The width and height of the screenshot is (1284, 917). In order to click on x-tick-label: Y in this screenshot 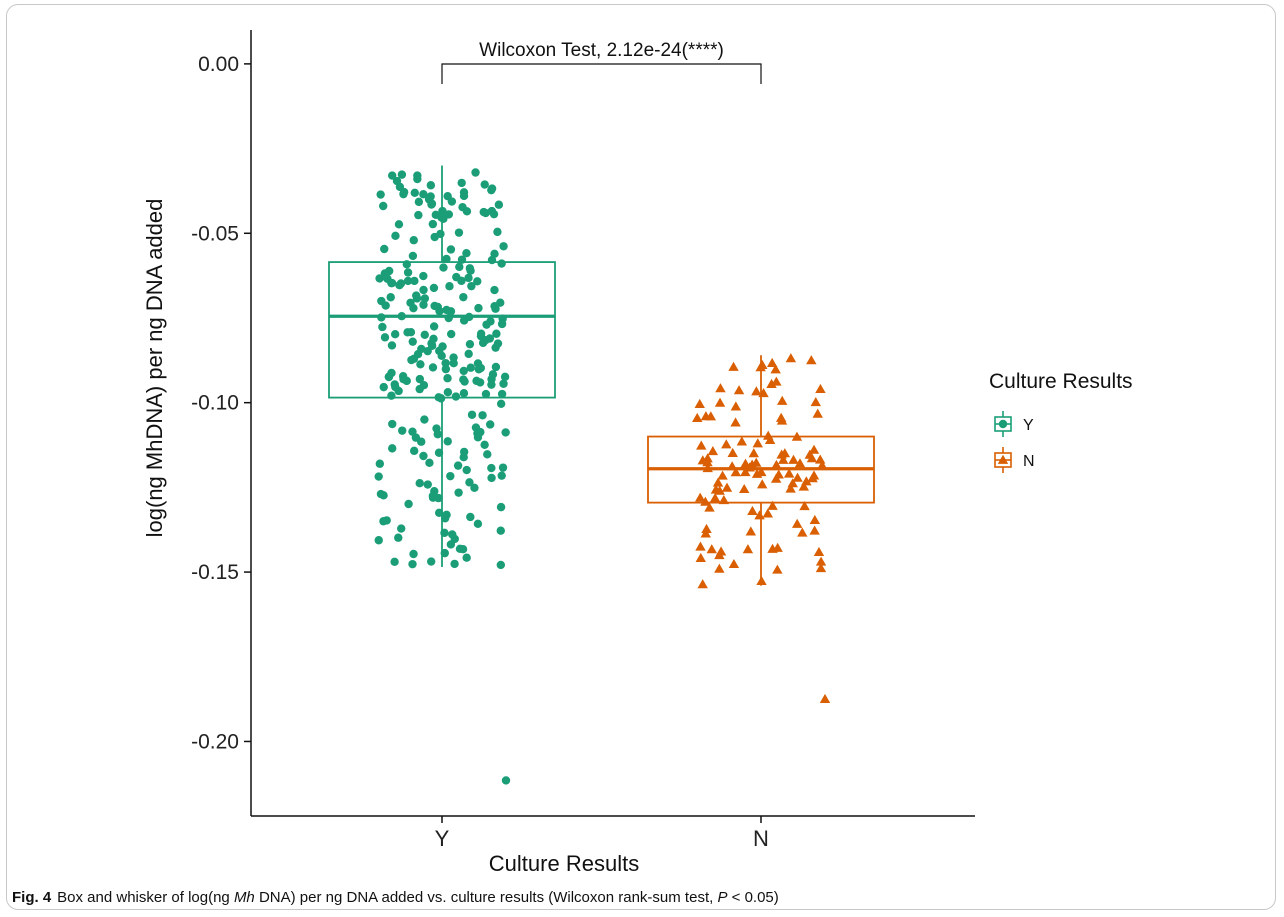, I will do `click(442, 838)`.